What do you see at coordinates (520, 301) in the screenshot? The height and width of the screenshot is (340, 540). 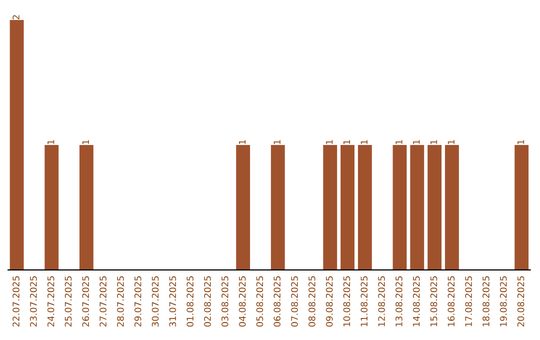 I see `x-tick-label: 20.08.2025` at bounding box center [520, 301].